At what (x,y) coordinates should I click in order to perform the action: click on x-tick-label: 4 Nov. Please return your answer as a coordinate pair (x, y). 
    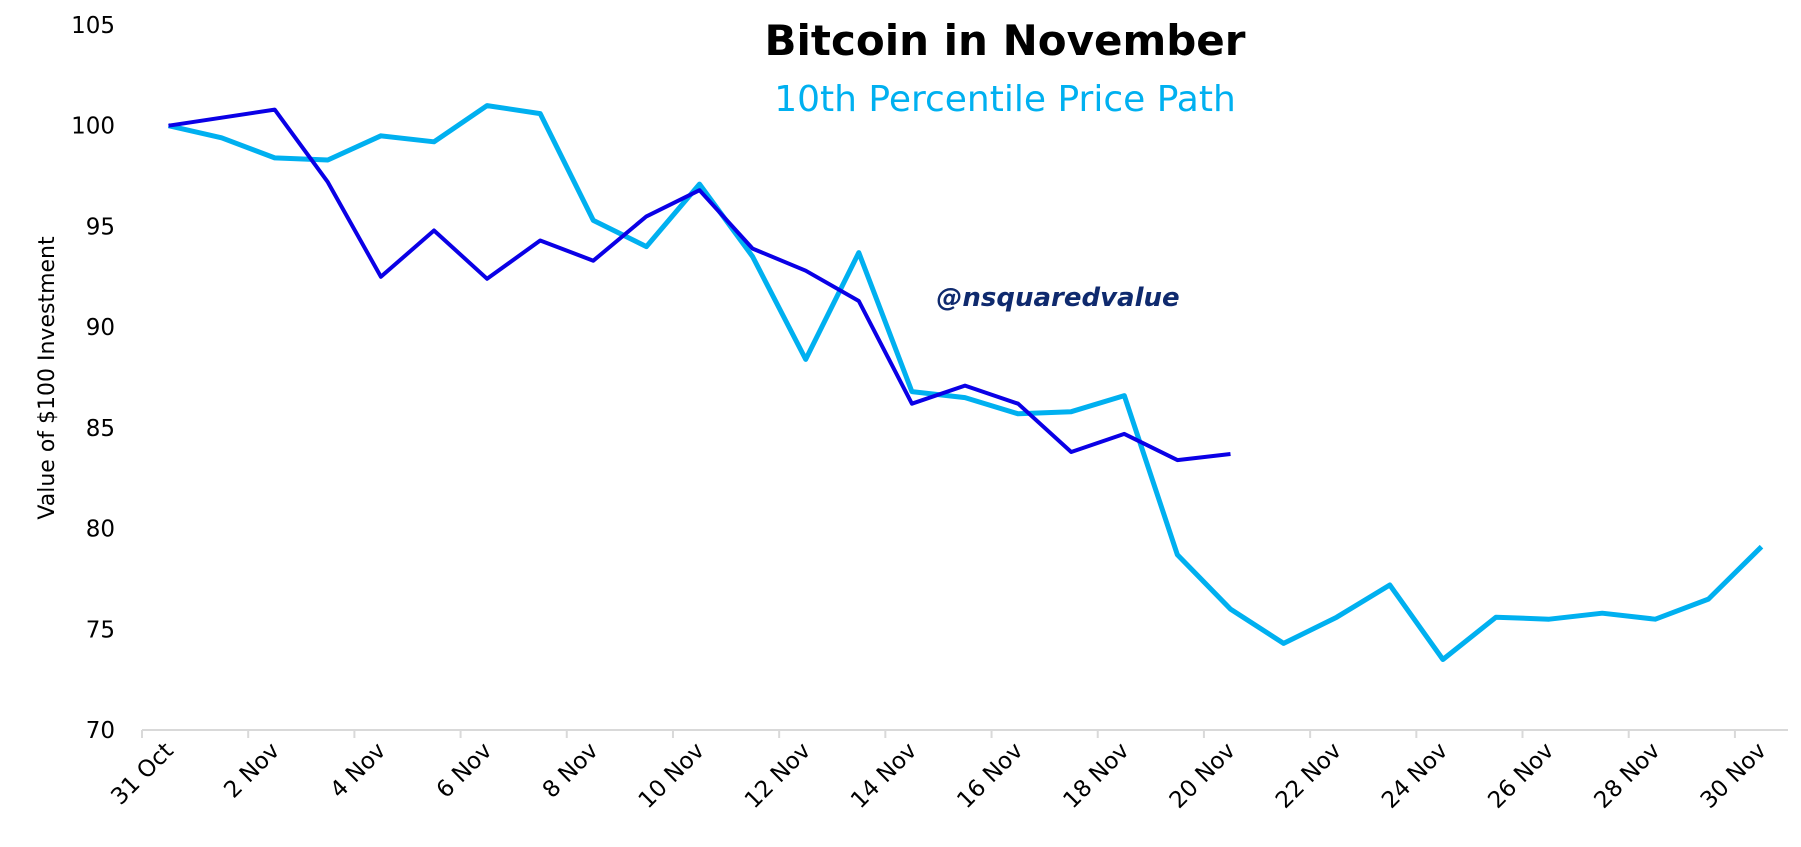
    Looking at the image, I should click on (359, 771).